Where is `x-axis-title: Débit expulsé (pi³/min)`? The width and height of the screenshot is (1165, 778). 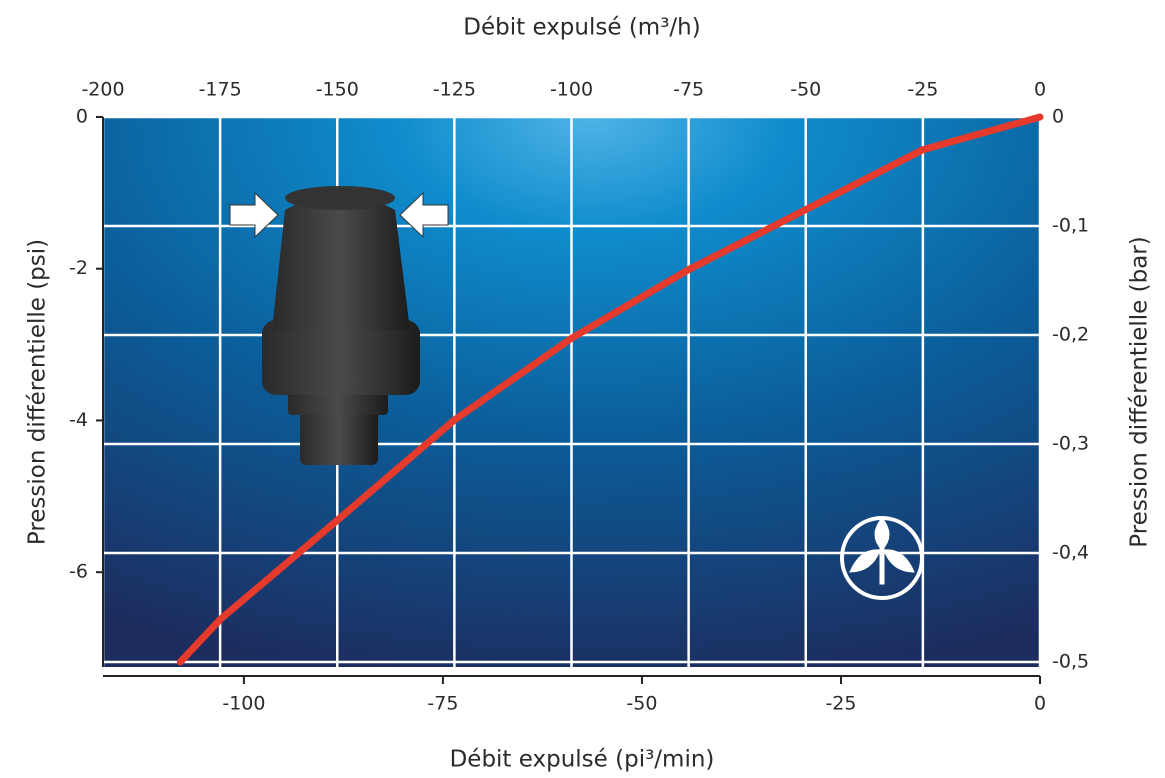 x-axis-title: Débit expulsé (pi³/min) is located at coordinates (582, 760).